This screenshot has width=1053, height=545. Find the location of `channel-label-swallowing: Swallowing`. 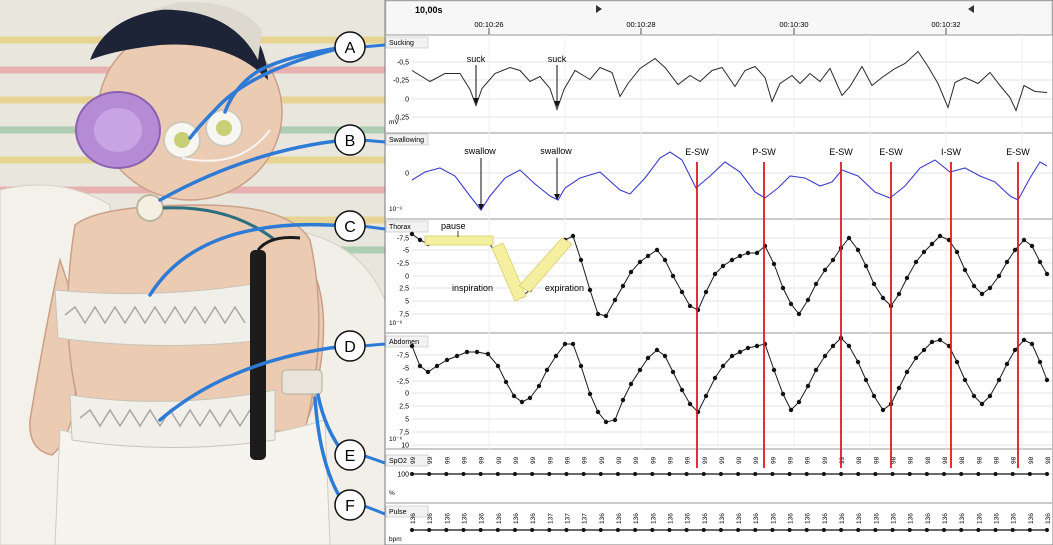

channel-label-swallowing: Swallowing is located at coordinates (406, 140).